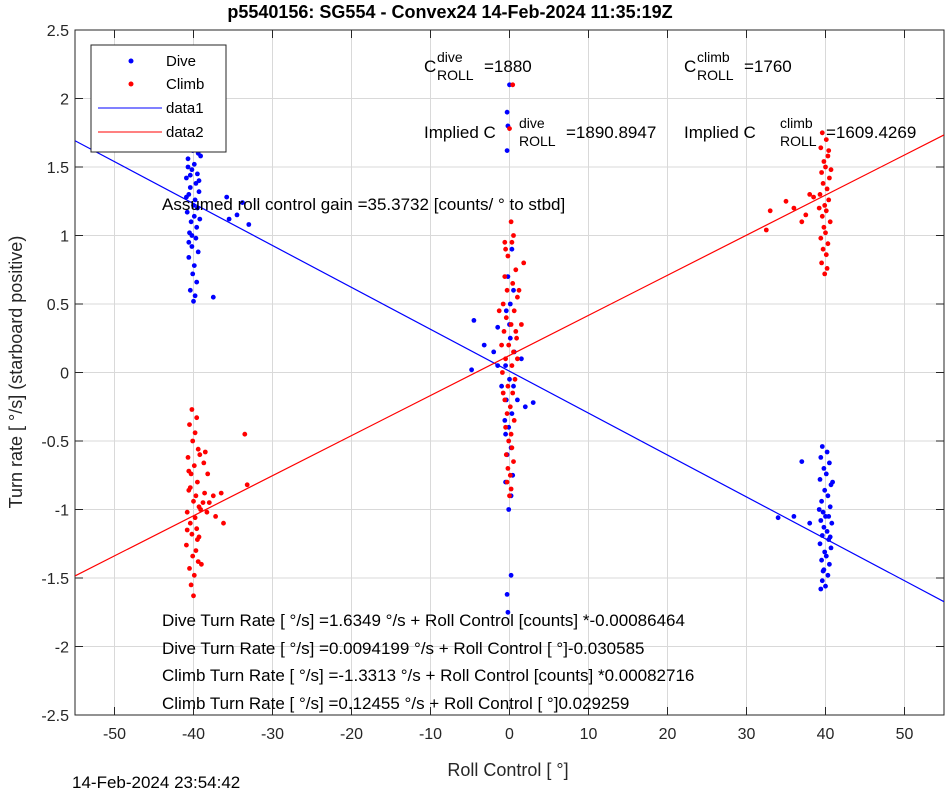 This screenshot has width=945, height=792. Describe the element at coordinates (478, 66) in the screenshot. I see `c-roll-dive-annotation: C dive ROLL =1880` at that location.